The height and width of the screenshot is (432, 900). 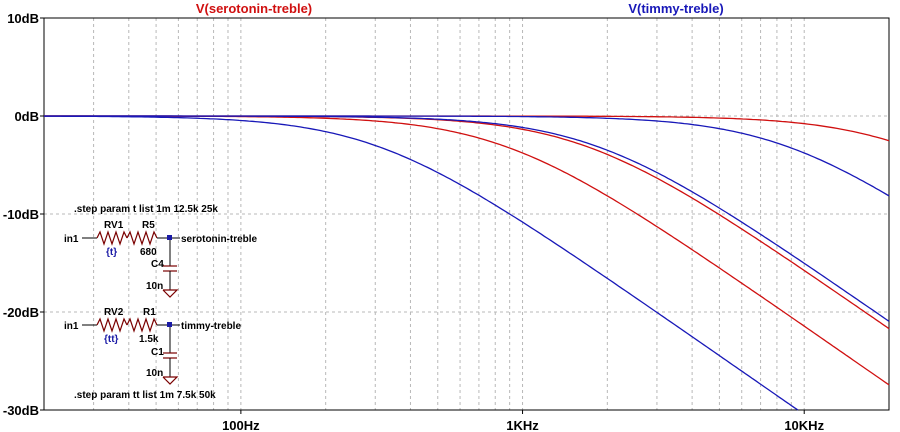 I want to click on r1-value: 1.5k, so click(x=149, y=339).